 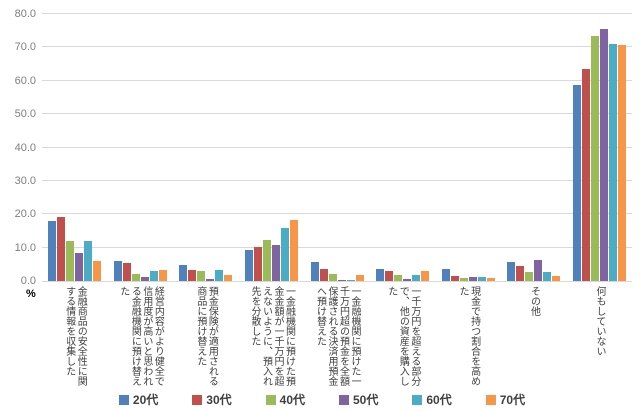 What do you see at coordinates (272, 339) in the screenshot?
I see `category-label: 一金融機関に預けた預金金額が一千万円を超えないように、預入れ先を分散した` at bounding box center [272, 339].